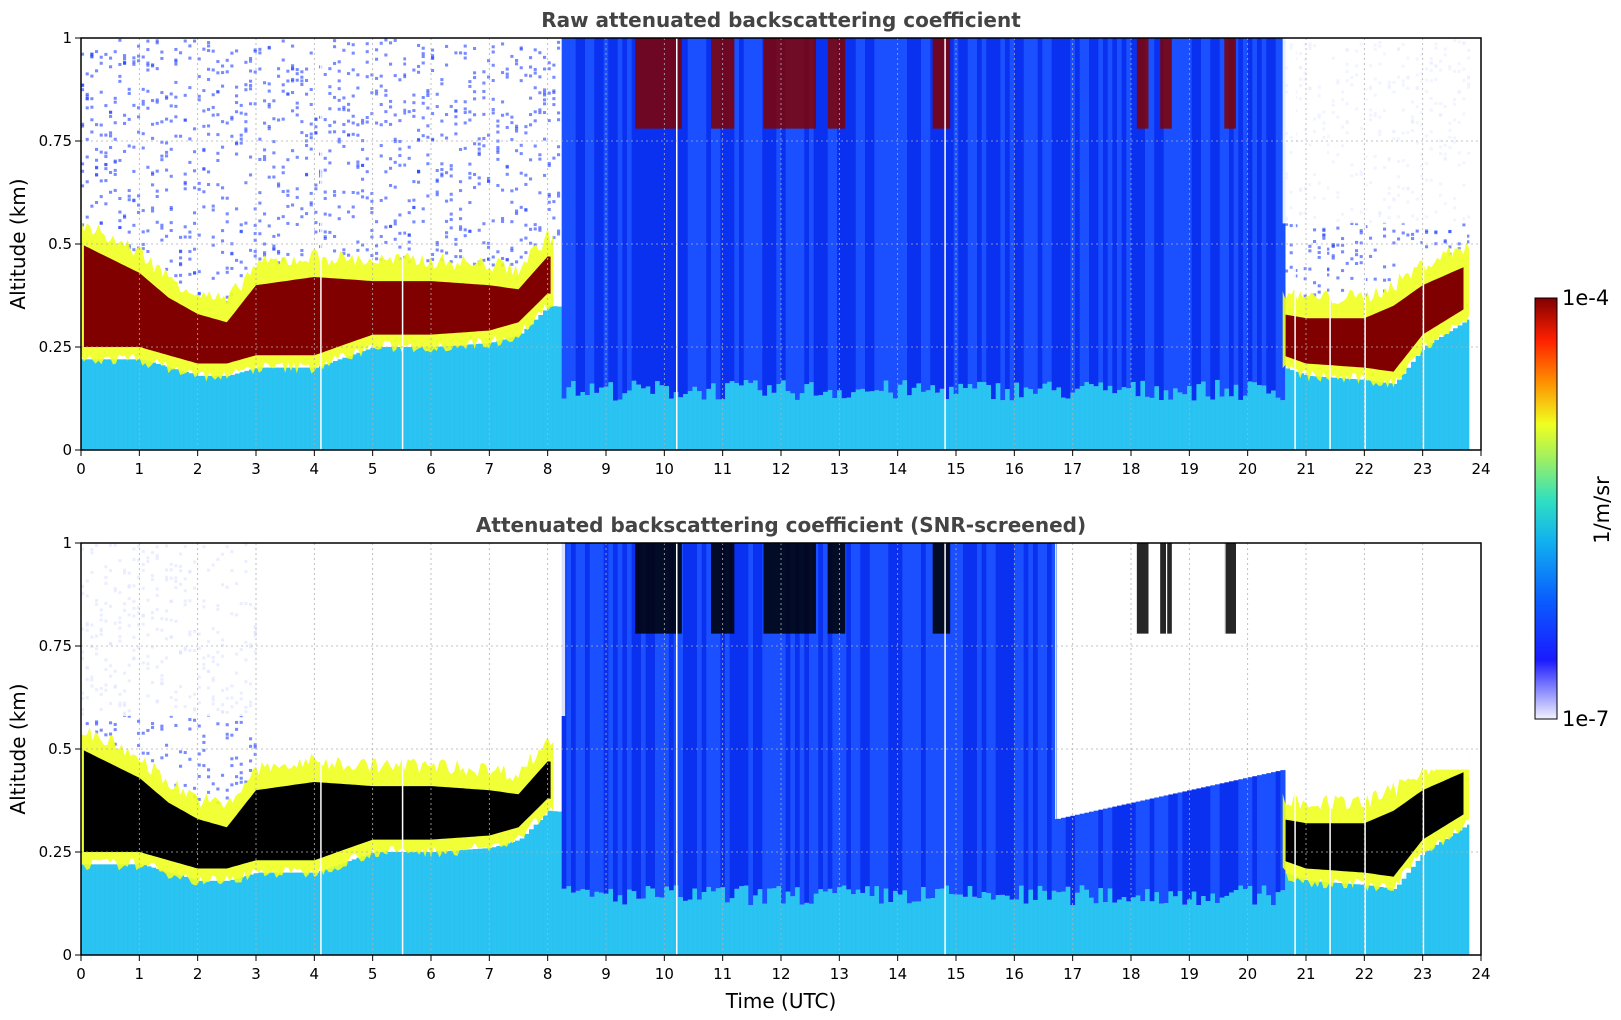 This screenshot has width=1621, height=1020. Describe the element at coordinates (1330, 244) in the screenshot. I see `data-gap` at that location.